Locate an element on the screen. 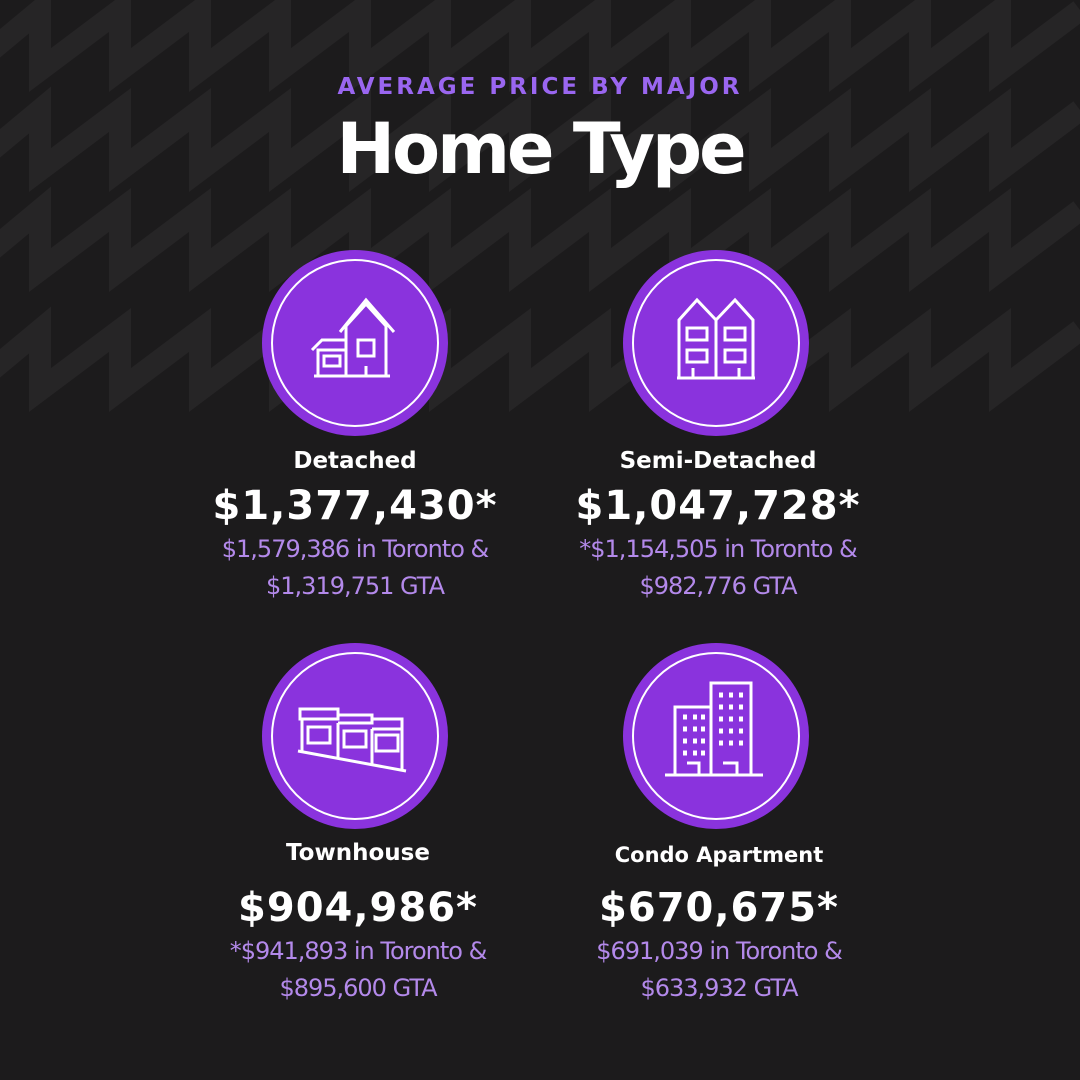 This screenshot has height=1080, width=1080. label: Semi-Detached is located at coordinates (718, 461).